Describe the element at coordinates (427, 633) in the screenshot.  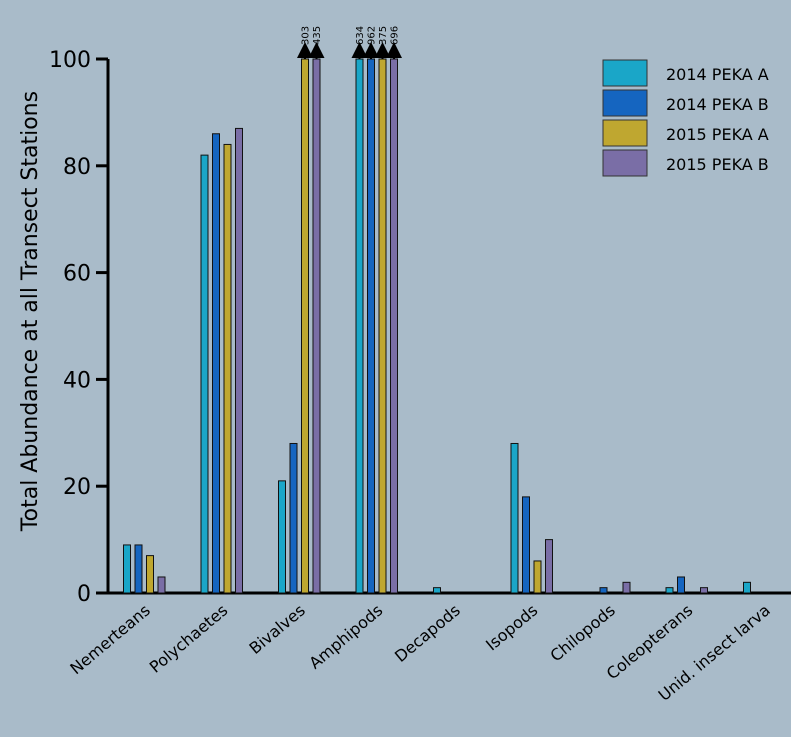
I see `x-tick-label: Decapods` at that location.